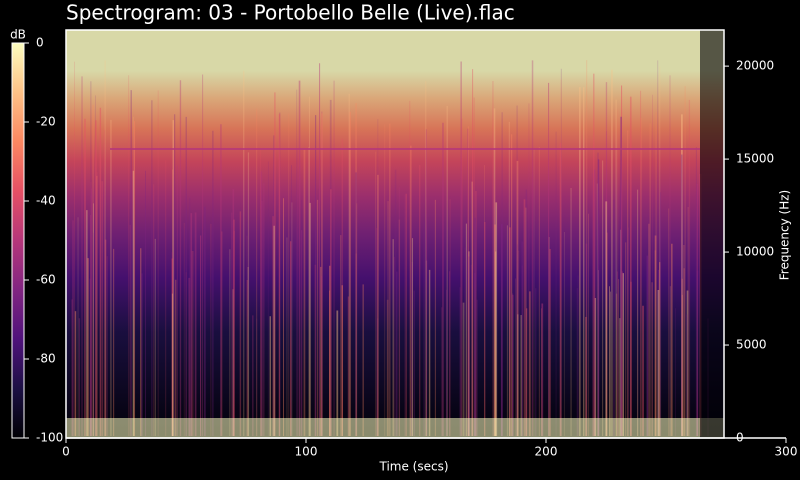 The image size is (800, 480). I want to click on colorbar-tick-label: -20, so click(46, 122).